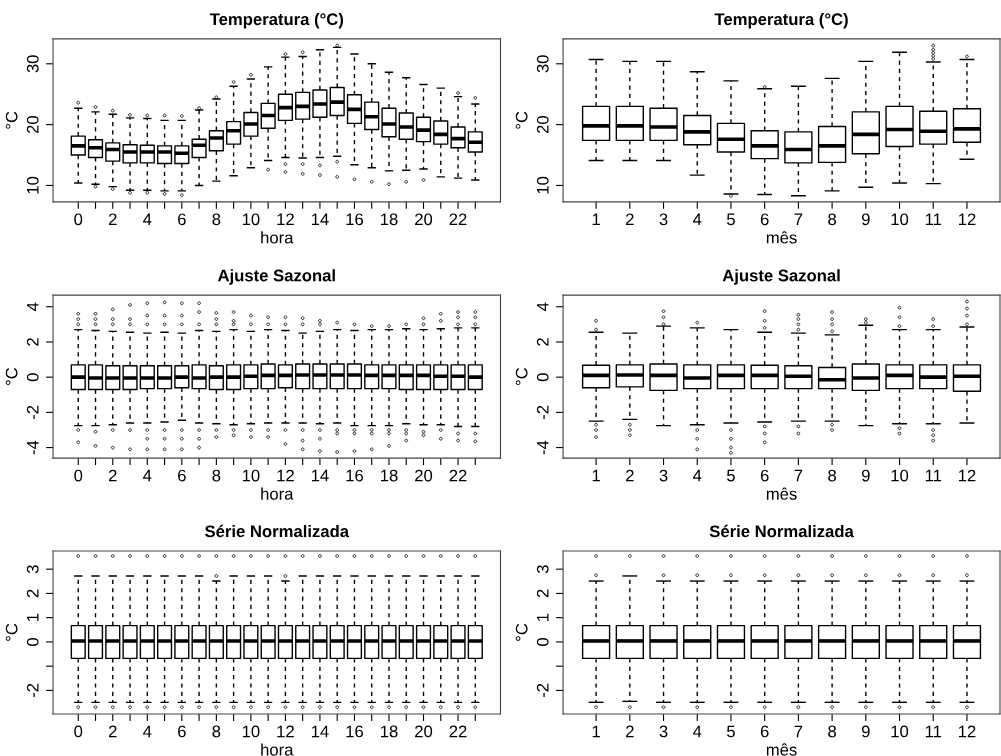 The image size is (1001, 756). Describe the element at coordinates (32, 412) in the screenshot. I see `y-tick-label: -2` at that location.